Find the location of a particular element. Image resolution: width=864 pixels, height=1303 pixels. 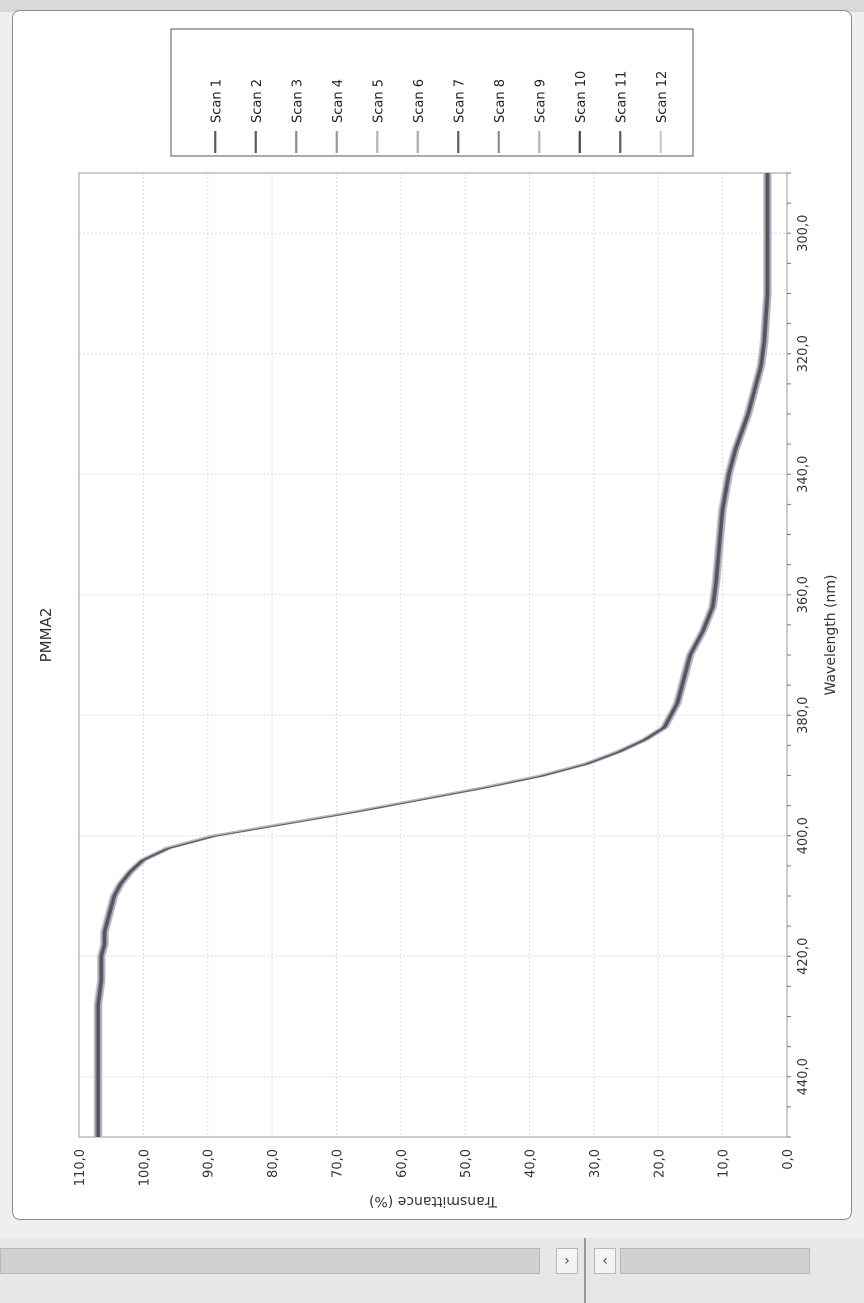

y-tick-label: 90,0 is located at coordinates (209, 1163).